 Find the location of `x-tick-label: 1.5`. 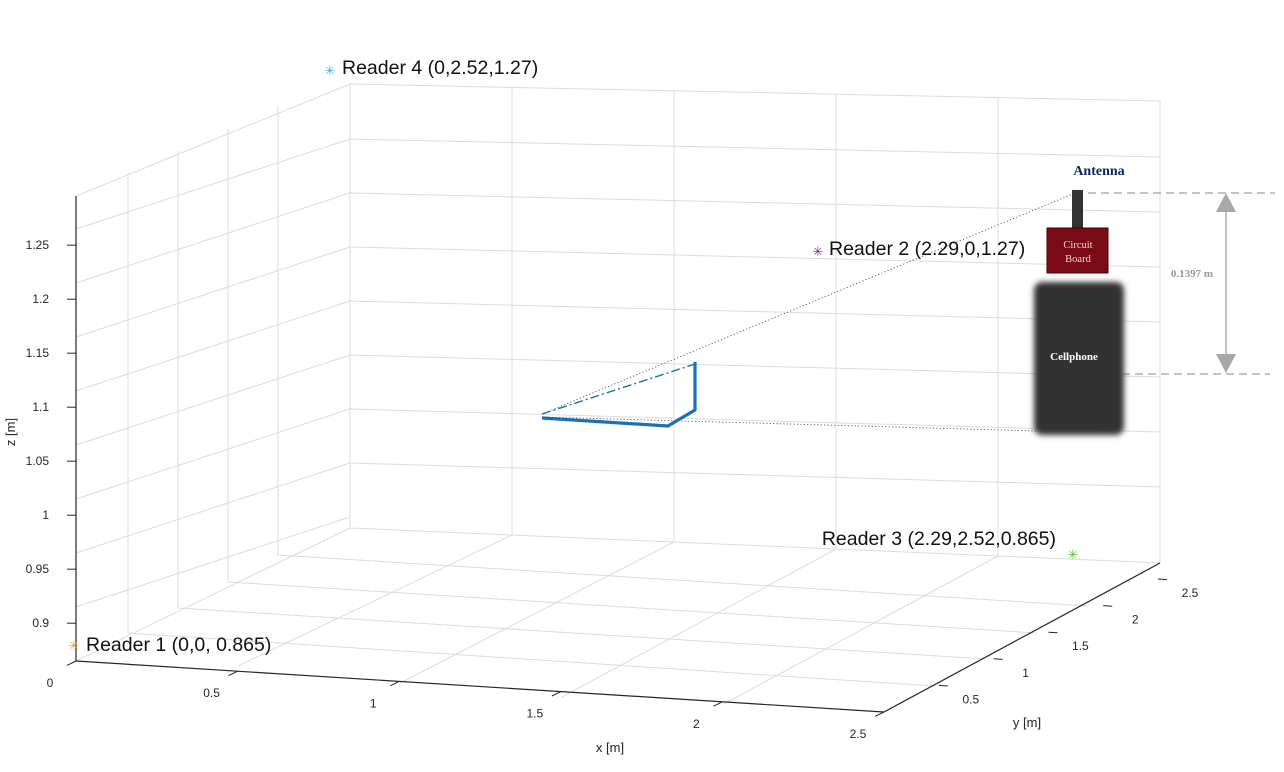

x-tick-label: 1.5 is located at coordinates (534, 714).